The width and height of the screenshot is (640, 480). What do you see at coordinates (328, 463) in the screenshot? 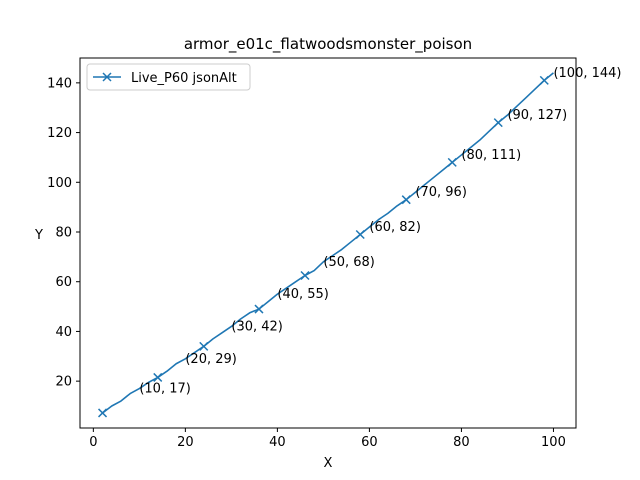
I see `x-axis-label: X` at bounding box center [328, 463].